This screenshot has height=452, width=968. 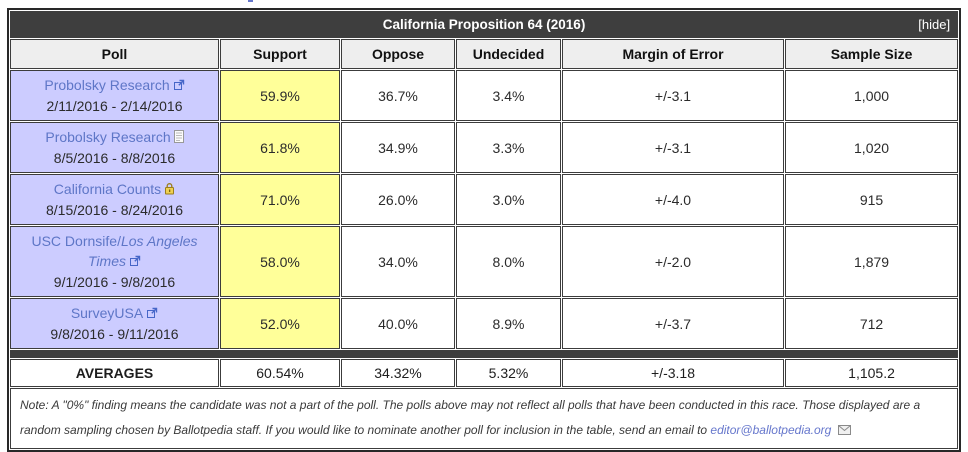 I want to click on editor-email-link: editor@ballotpedia.org, so click(x=771, y=430).